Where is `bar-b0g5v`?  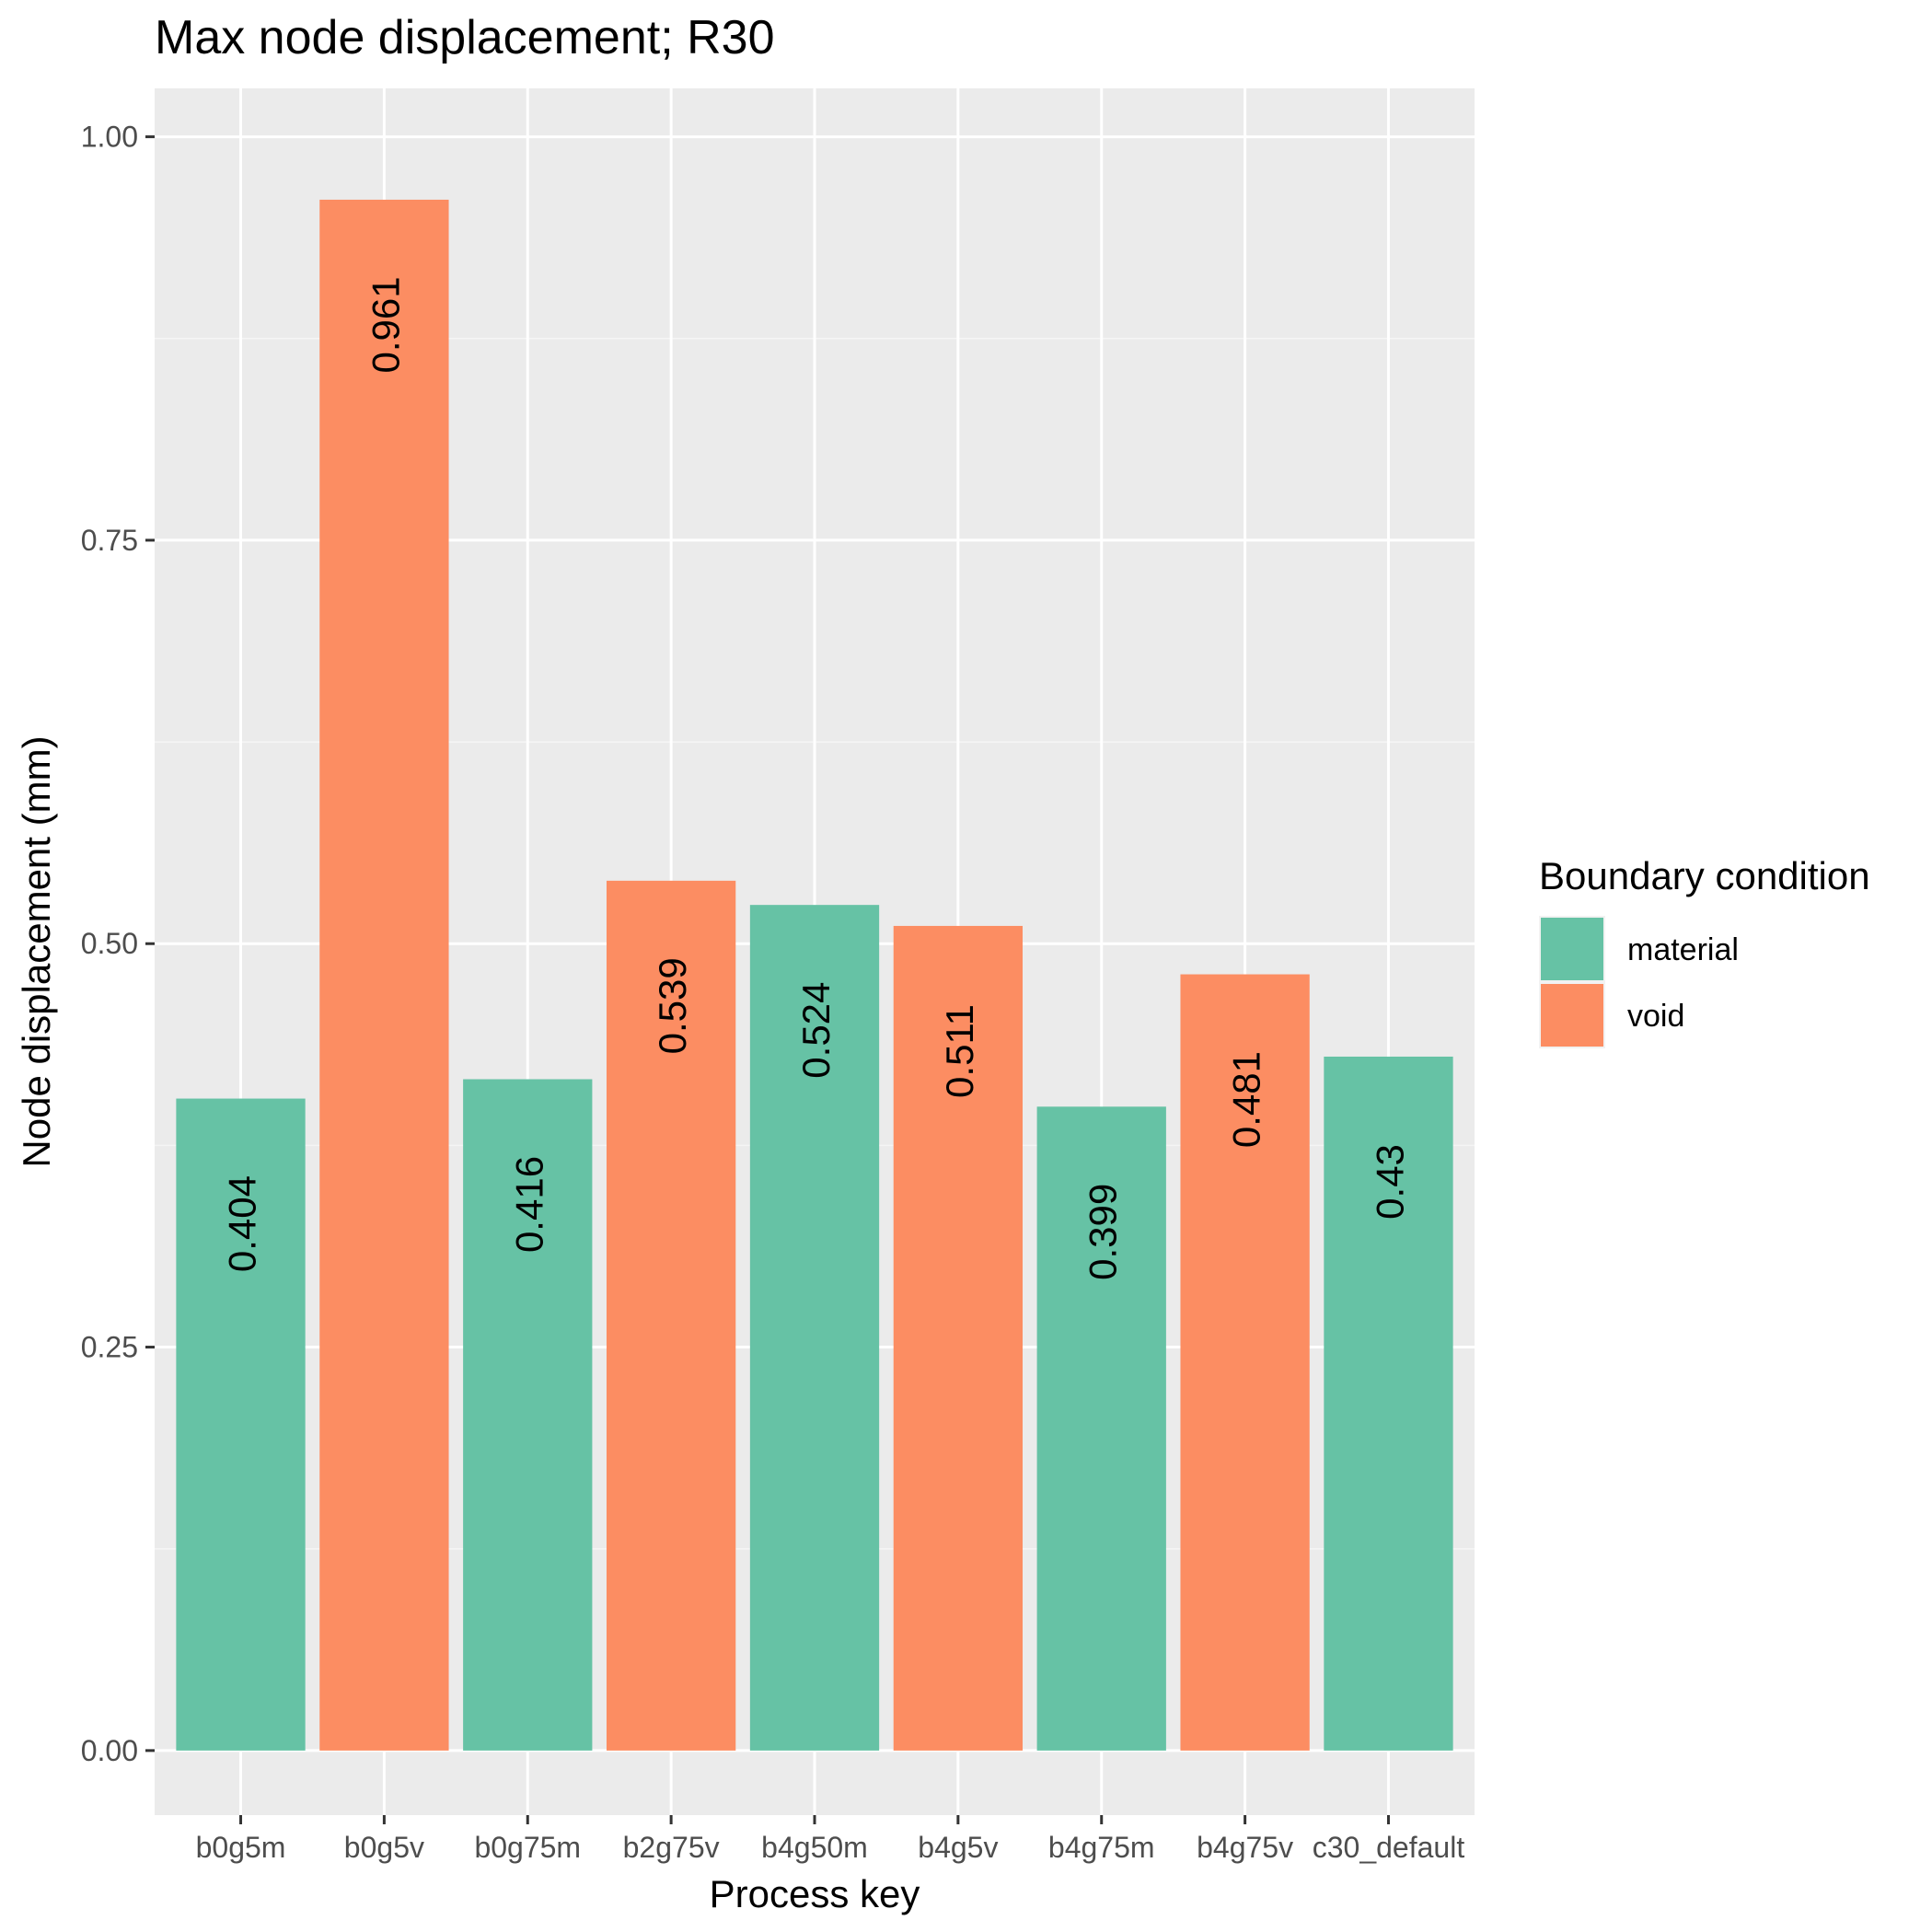
bar-b0g5v is located at coordinates (384, 975).